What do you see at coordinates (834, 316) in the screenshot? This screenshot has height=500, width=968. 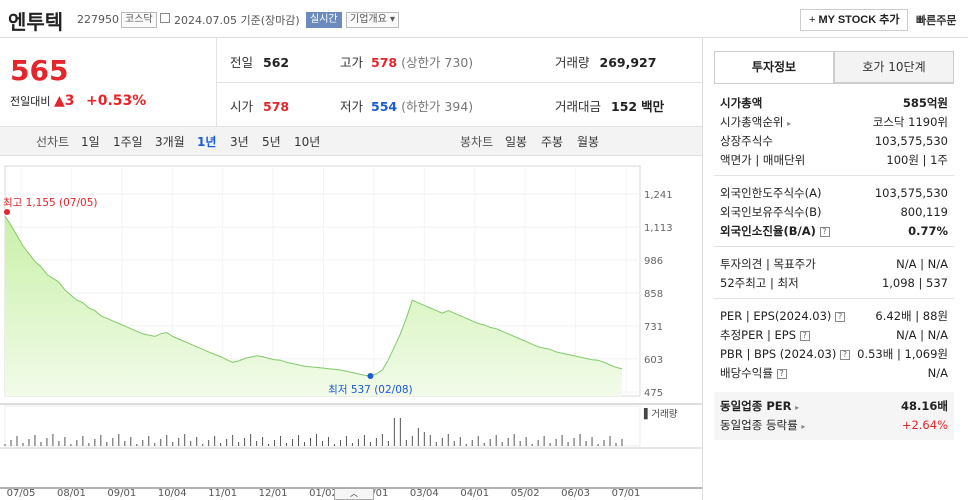 I see `per-eps-row: PER | EPS(2024.03) ? 6.42배 | 88원` at bounding box center [834, 316].